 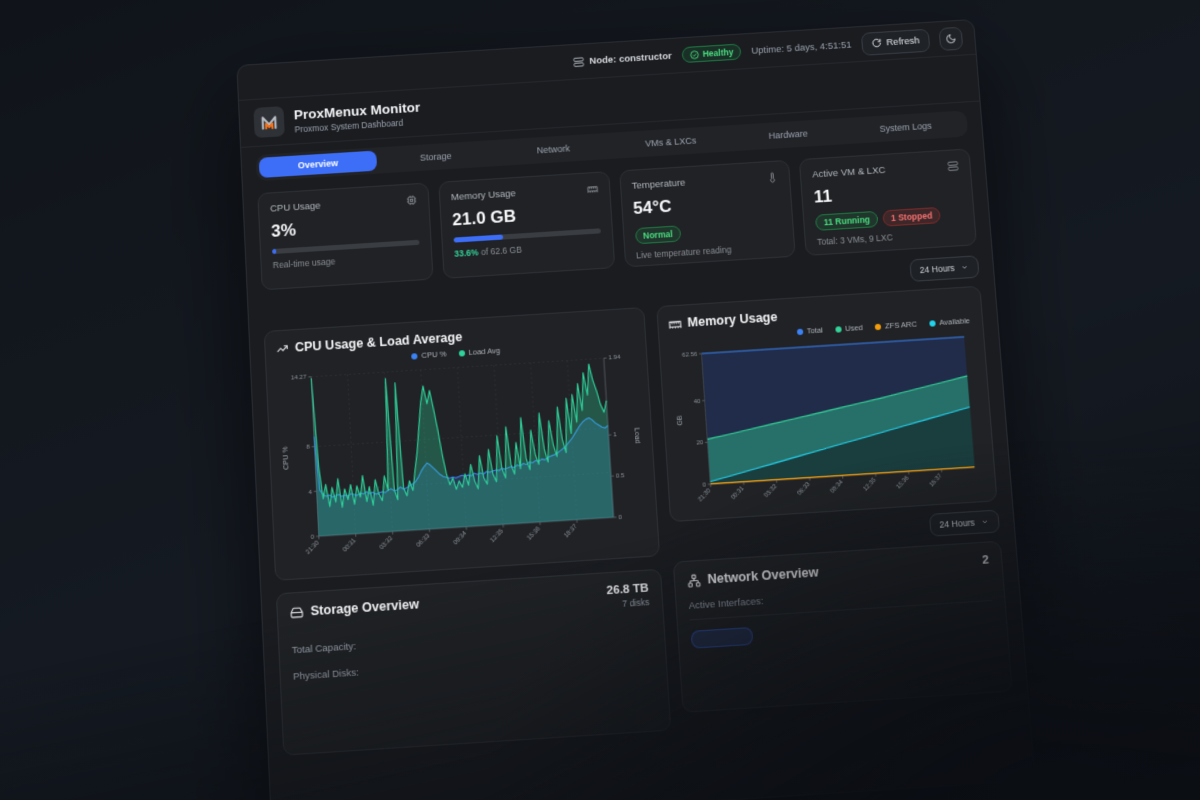 I want to click on storage-total-value: 26.8 TB, so click(x=627, y=590).